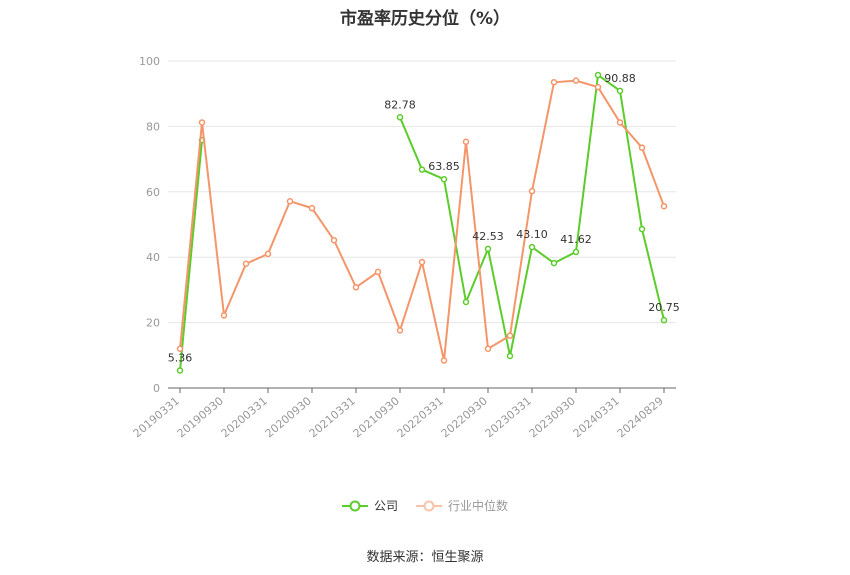 This screenshot has height=575, width=850. Describe the element at coordinates (153, 323) in the screenshot. I see `y-tick-label: 20` at that location.